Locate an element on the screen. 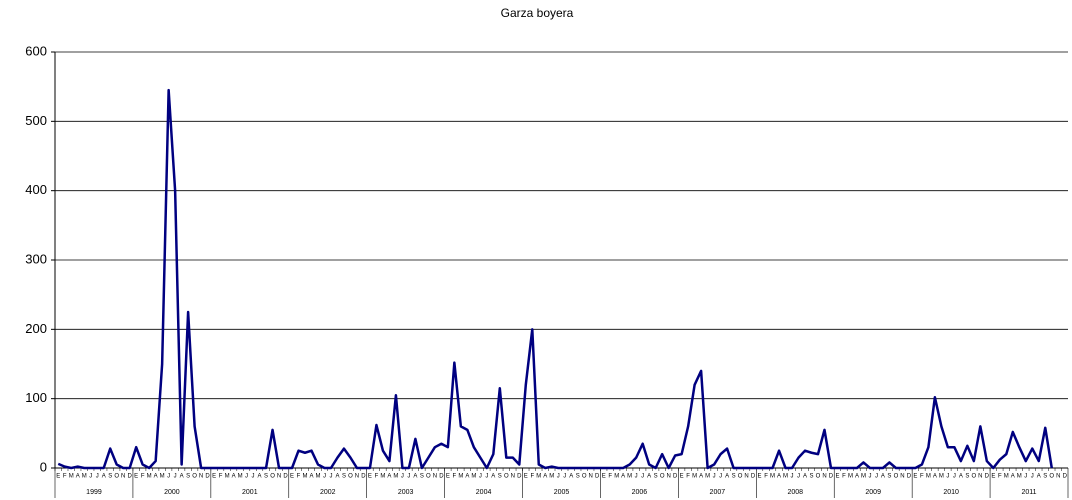 The image size is (1072, 500). y-tick-label: 200 is located at coordinates (36, 328).